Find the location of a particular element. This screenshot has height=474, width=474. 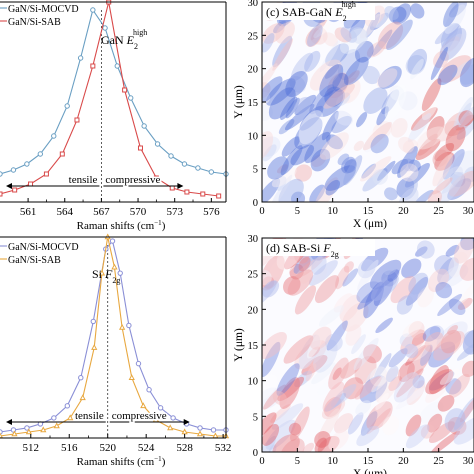

y-tick-label: 15 is located at coordinates (253, 103).